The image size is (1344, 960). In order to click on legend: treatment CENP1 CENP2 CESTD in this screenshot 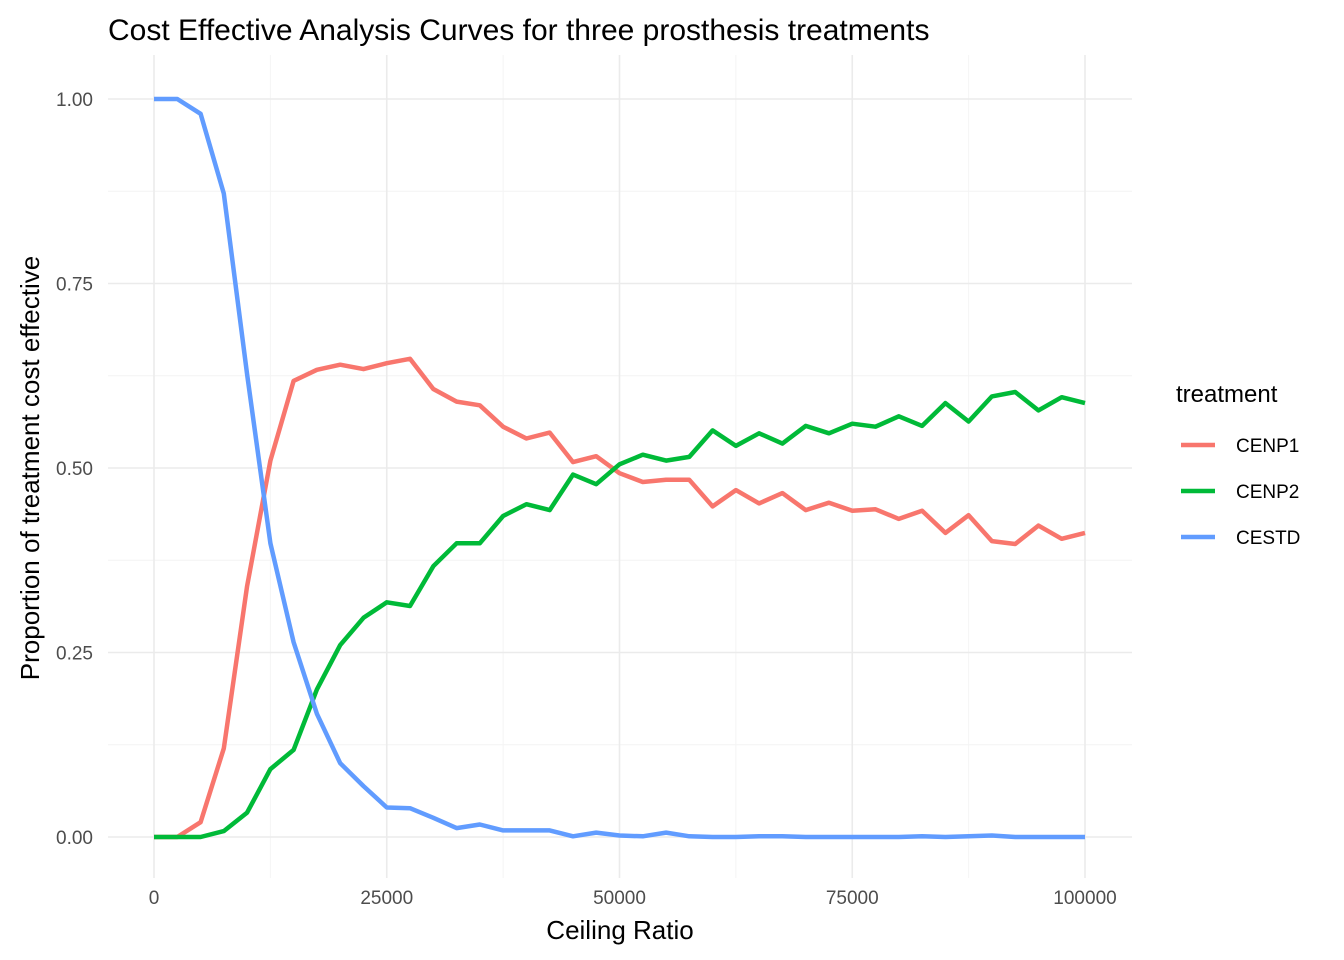, I will do `click(1238, 465)`.